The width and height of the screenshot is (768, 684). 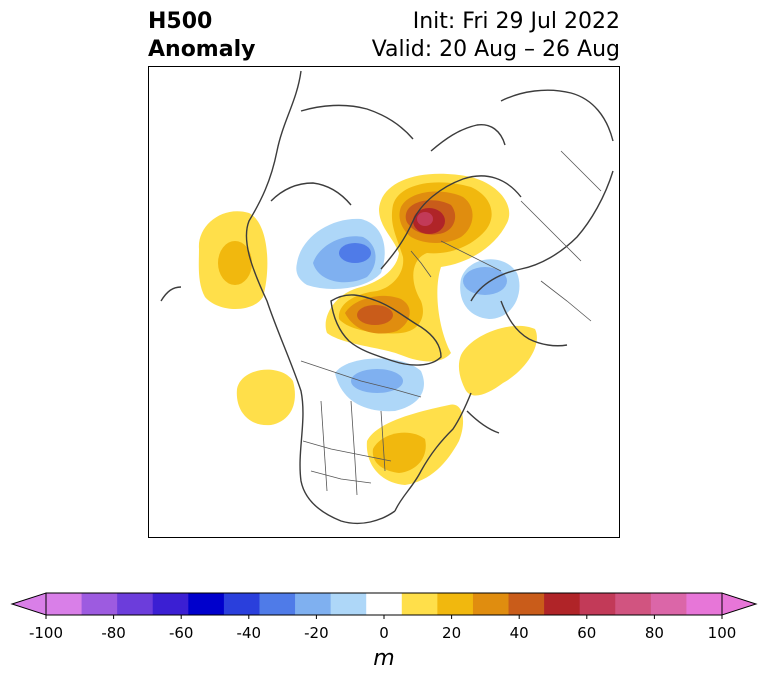 I want to click on colorbar-tick-label: 20, so click(x=452, y=633).